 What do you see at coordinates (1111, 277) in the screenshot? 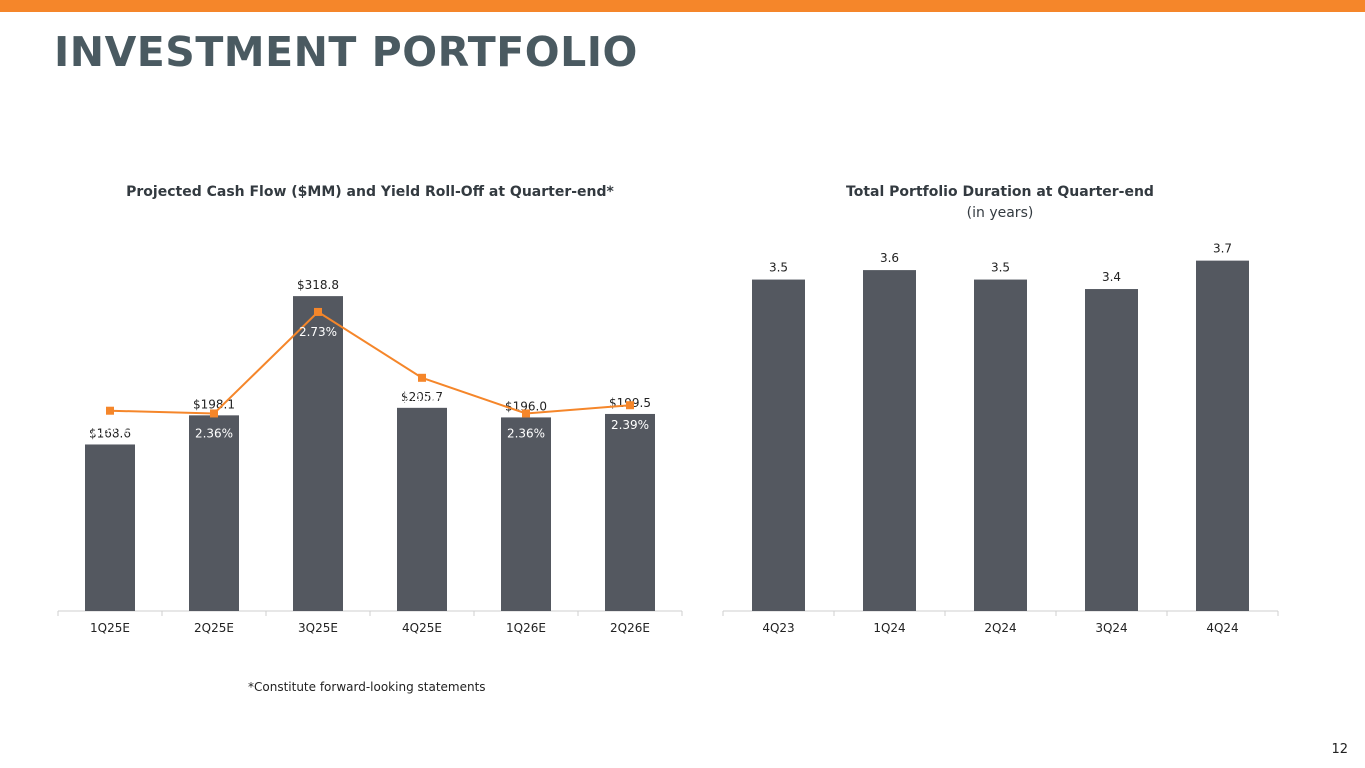
I see `duration-bar-label: 3.4` at bounding box center [1111, 277].